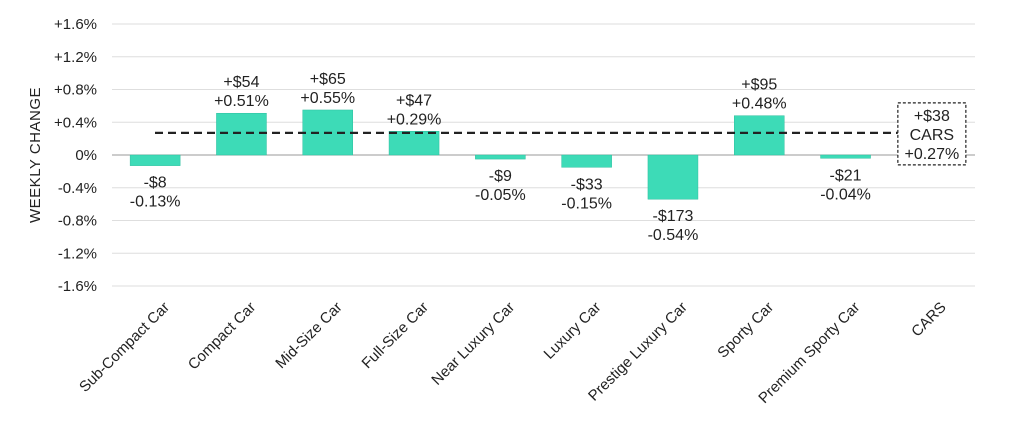  I want to click on data-label-dollar: +$95, so click(759, 85).